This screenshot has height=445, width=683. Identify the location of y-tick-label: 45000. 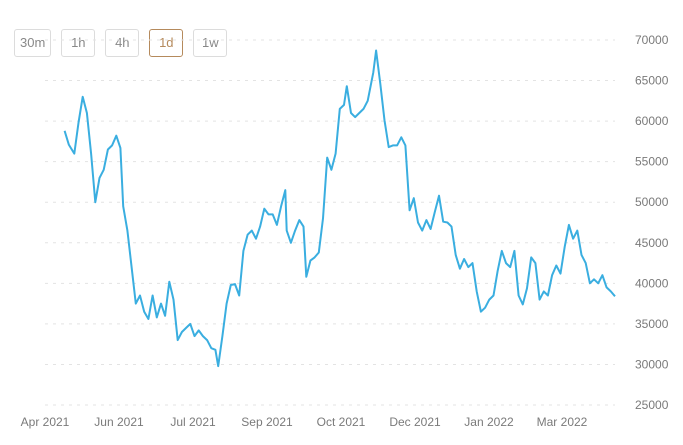
(652, 243).